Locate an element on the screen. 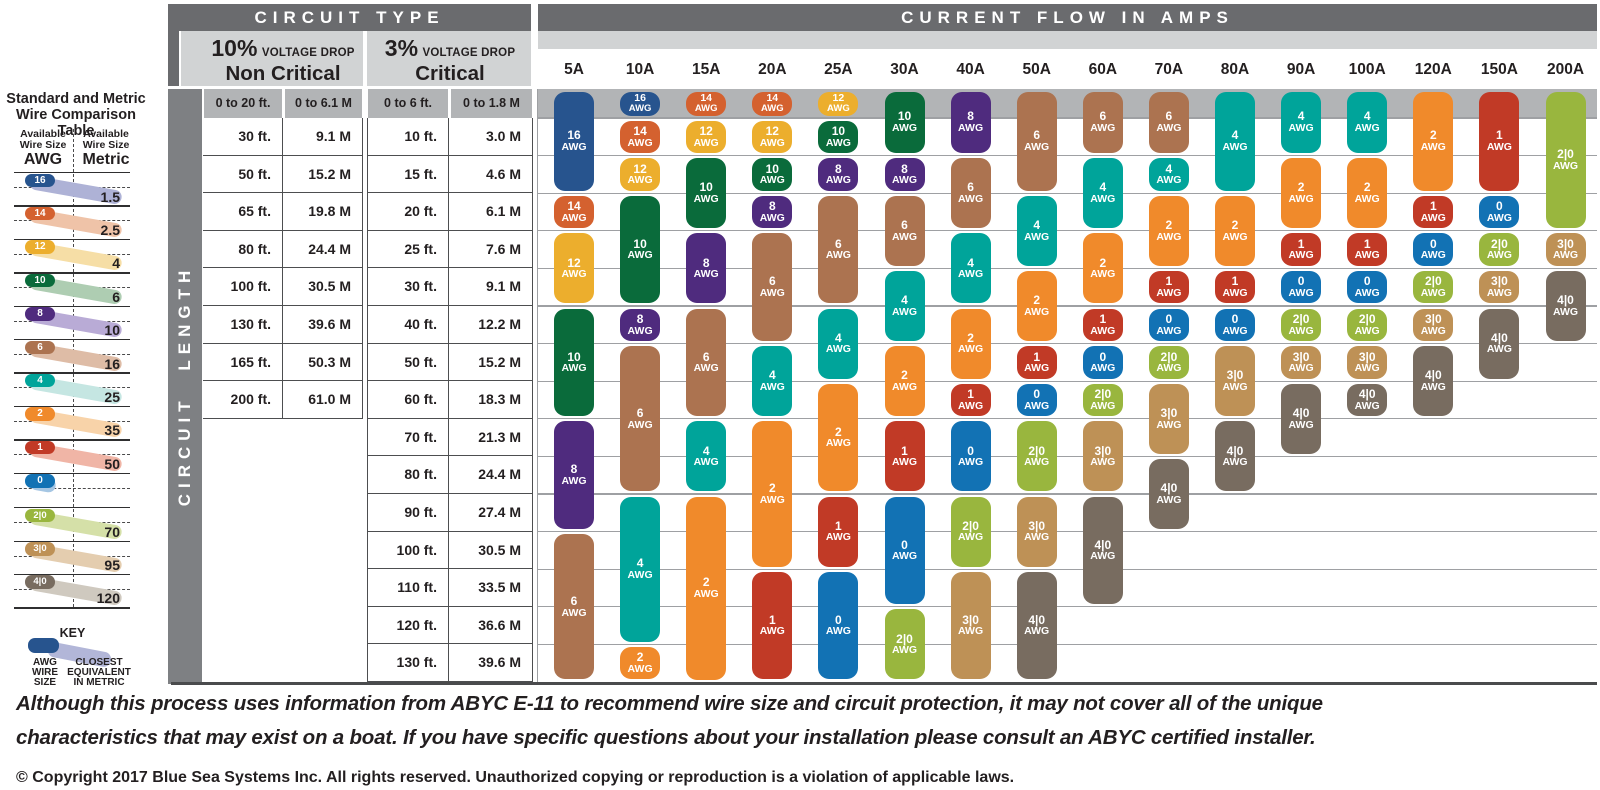 The width and height of the screenshot is (1600, 790). length-cell-10pct-ft: 30 ft. is located at coordinates (243, 137).